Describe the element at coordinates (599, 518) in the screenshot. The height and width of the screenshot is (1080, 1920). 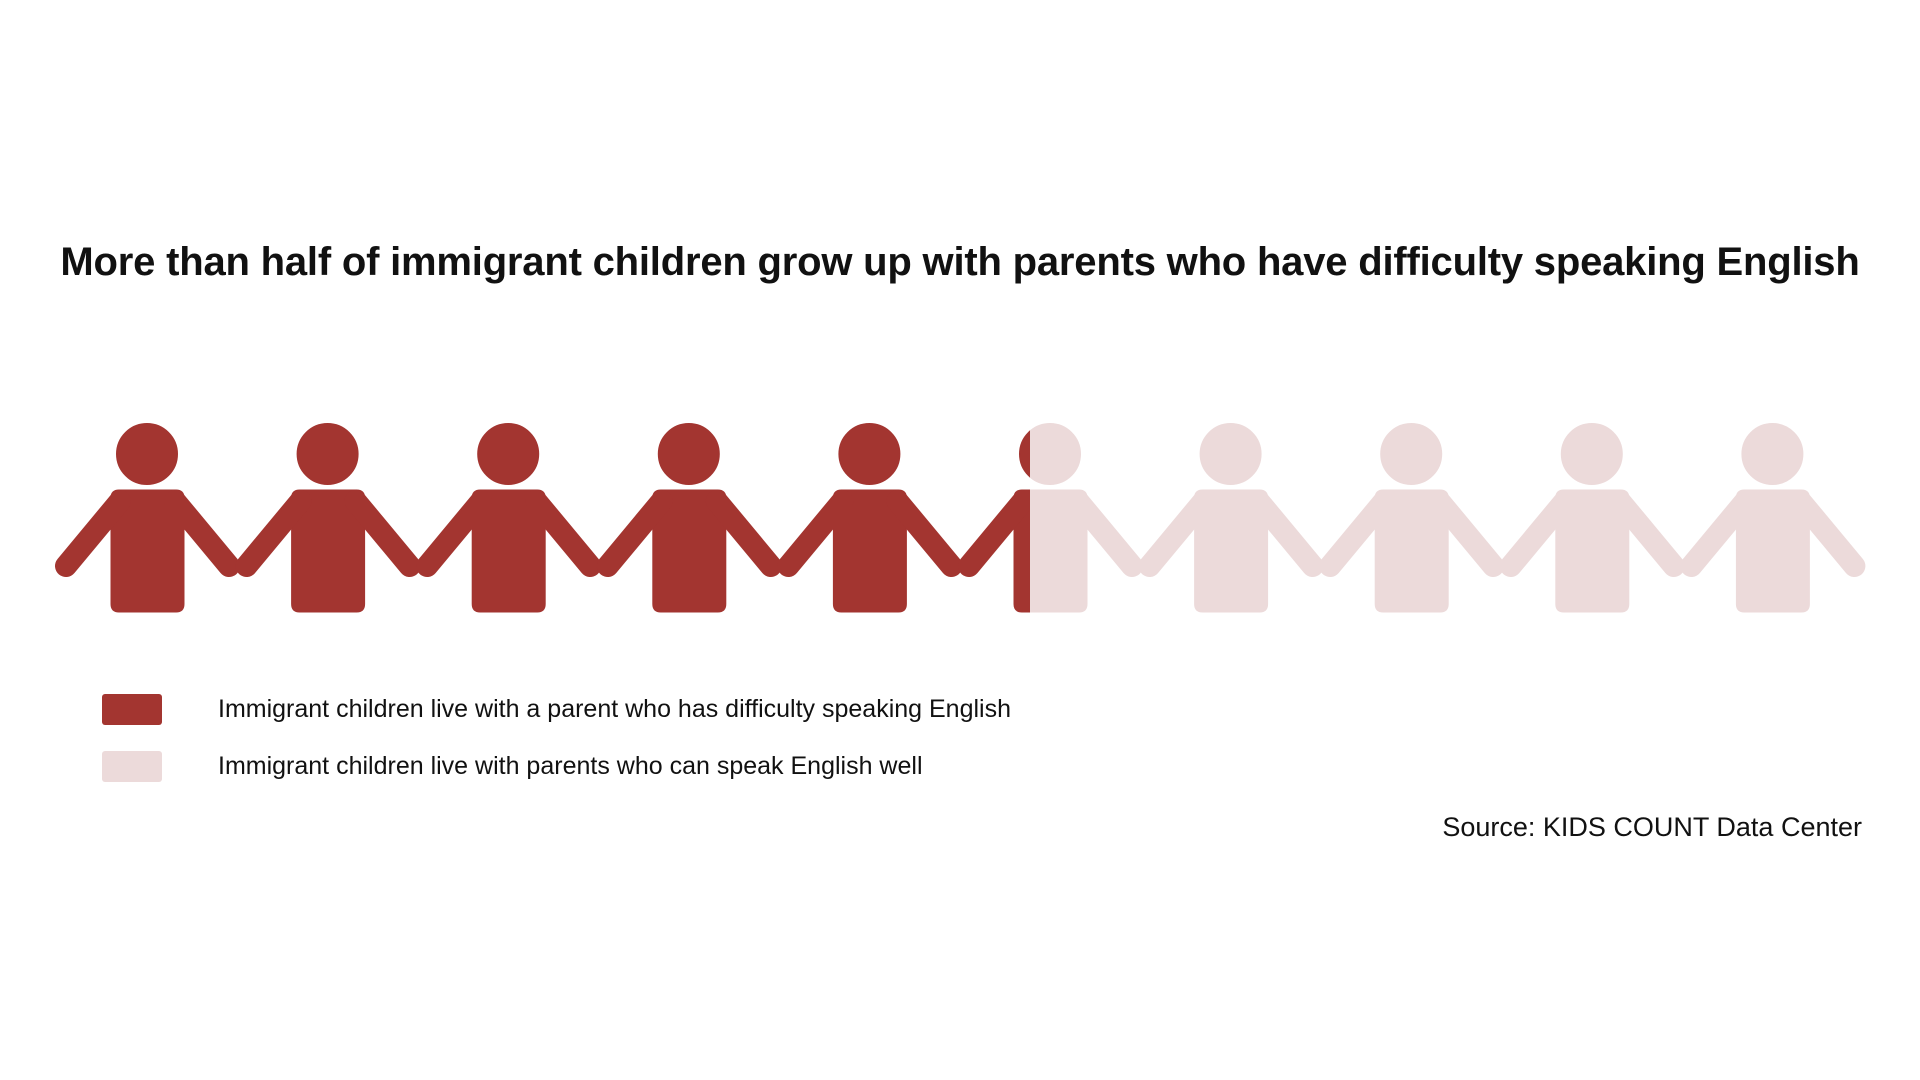
I see `figures-difficulty-layer` at that location.